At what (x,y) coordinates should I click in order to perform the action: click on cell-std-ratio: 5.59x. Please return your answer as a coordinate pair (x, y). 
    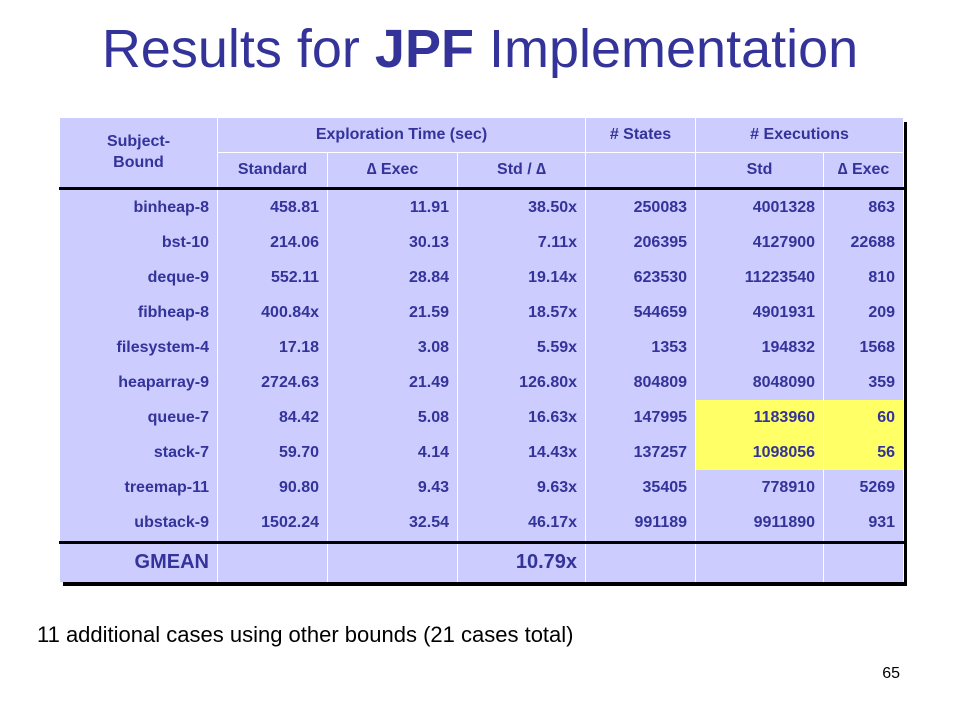
    Looking at the image, I should click on (521, 348).